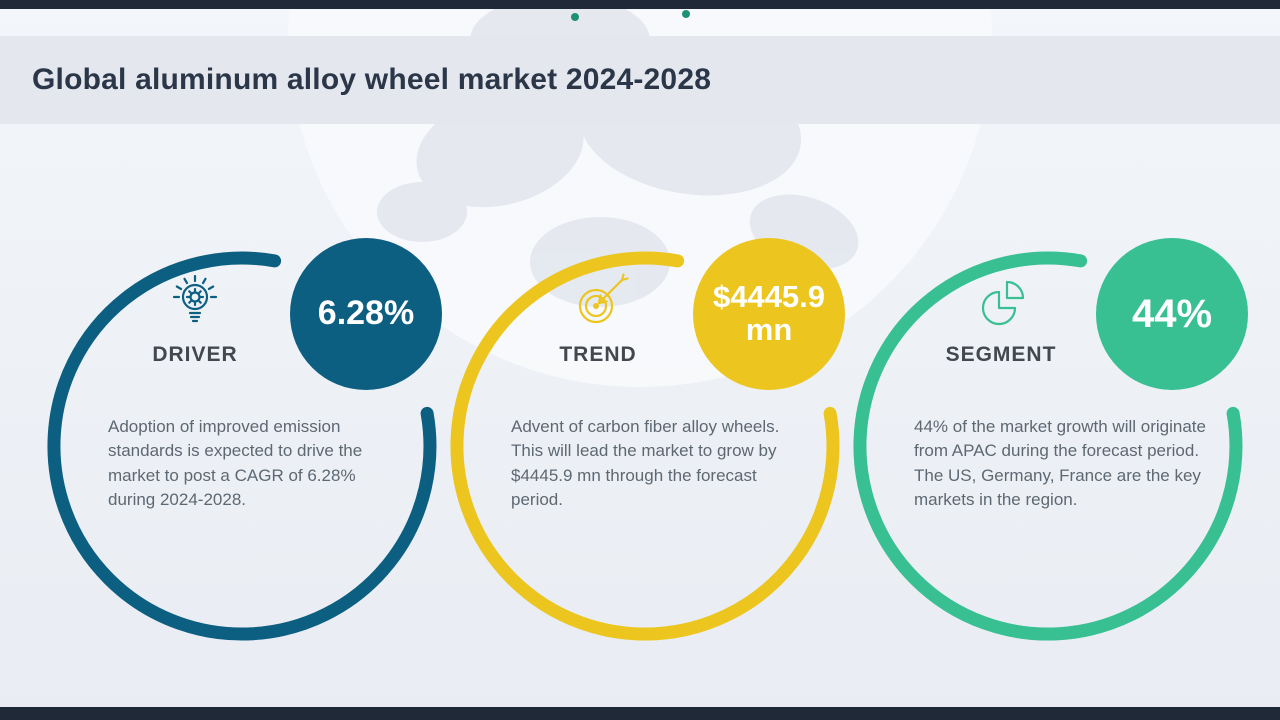 This screenshot has width=1280, height=720. I want to click on top-bar, so click(640, 4).